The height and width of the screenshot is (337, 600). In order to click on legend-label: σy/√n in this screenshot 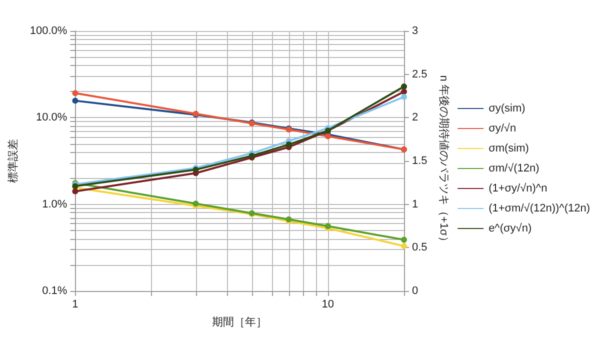, I will do `click(502, 128)`.